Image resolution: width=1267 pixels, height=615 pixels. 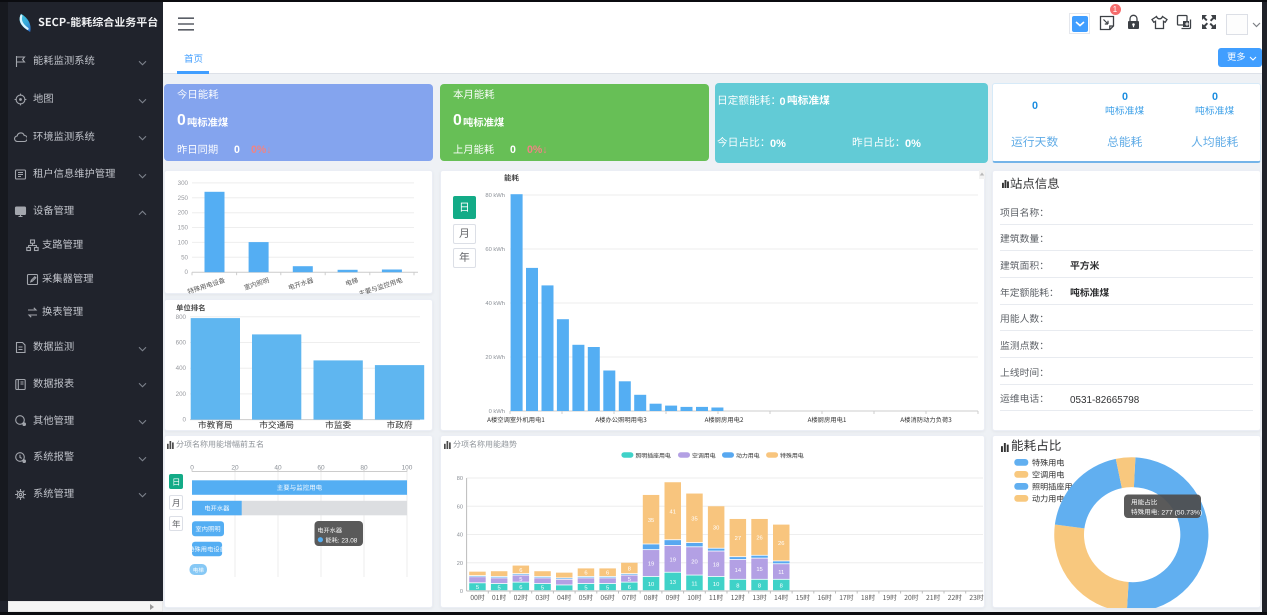 I want to click on svg-text: 18, so click(x=716, y=565).